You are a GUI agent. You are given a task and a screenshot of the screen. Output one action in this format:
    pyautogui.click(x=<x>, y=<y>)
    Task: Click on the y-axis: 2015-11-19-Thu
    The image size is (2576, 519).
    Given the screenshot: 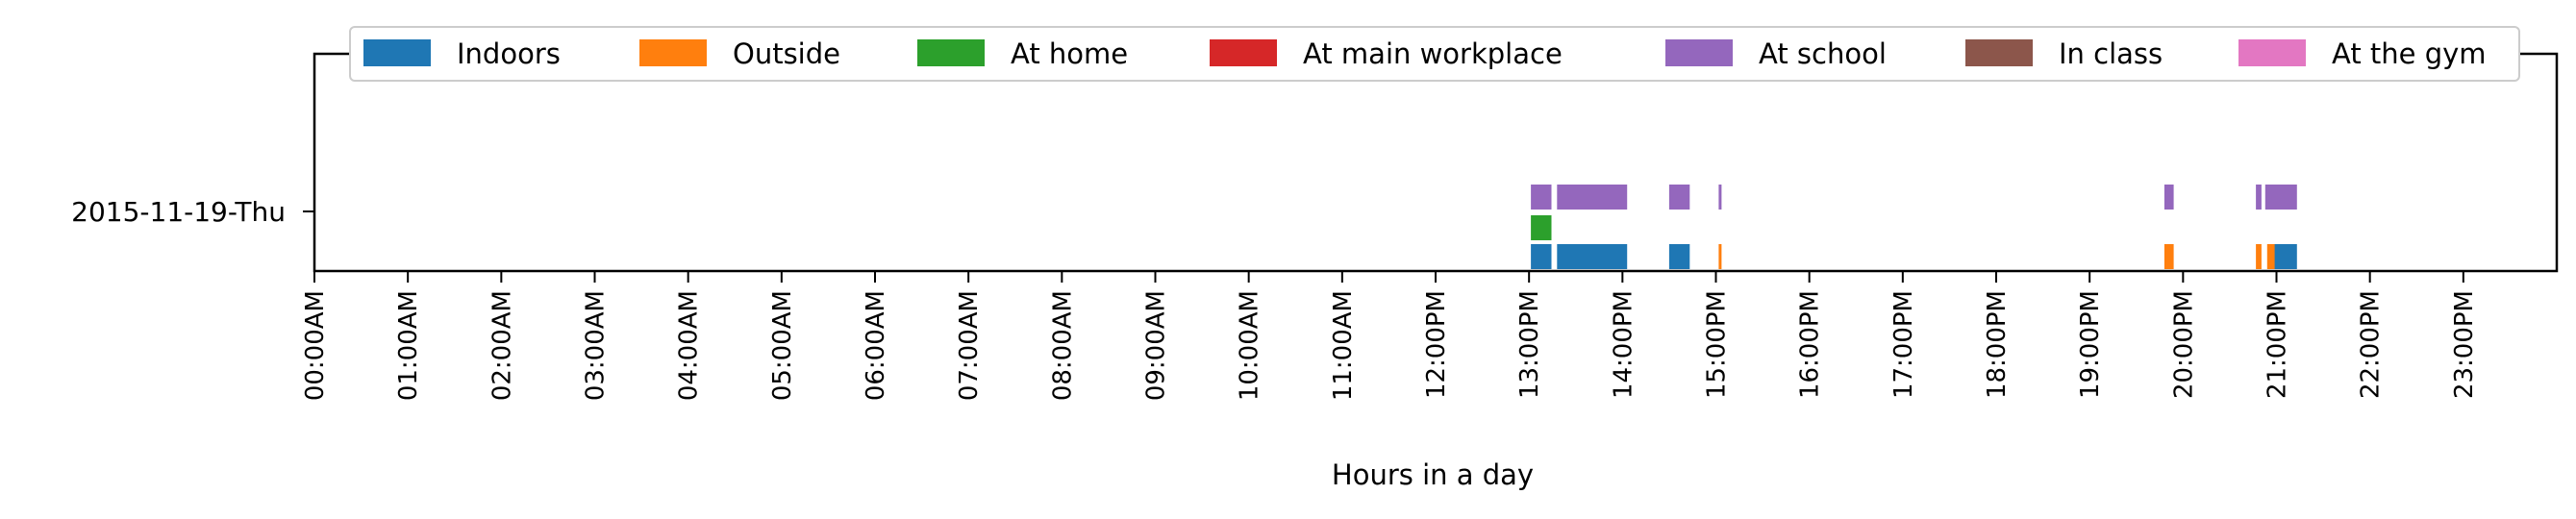 What is the action you would take?
    pyautogui.click(x=192, y=212)
    